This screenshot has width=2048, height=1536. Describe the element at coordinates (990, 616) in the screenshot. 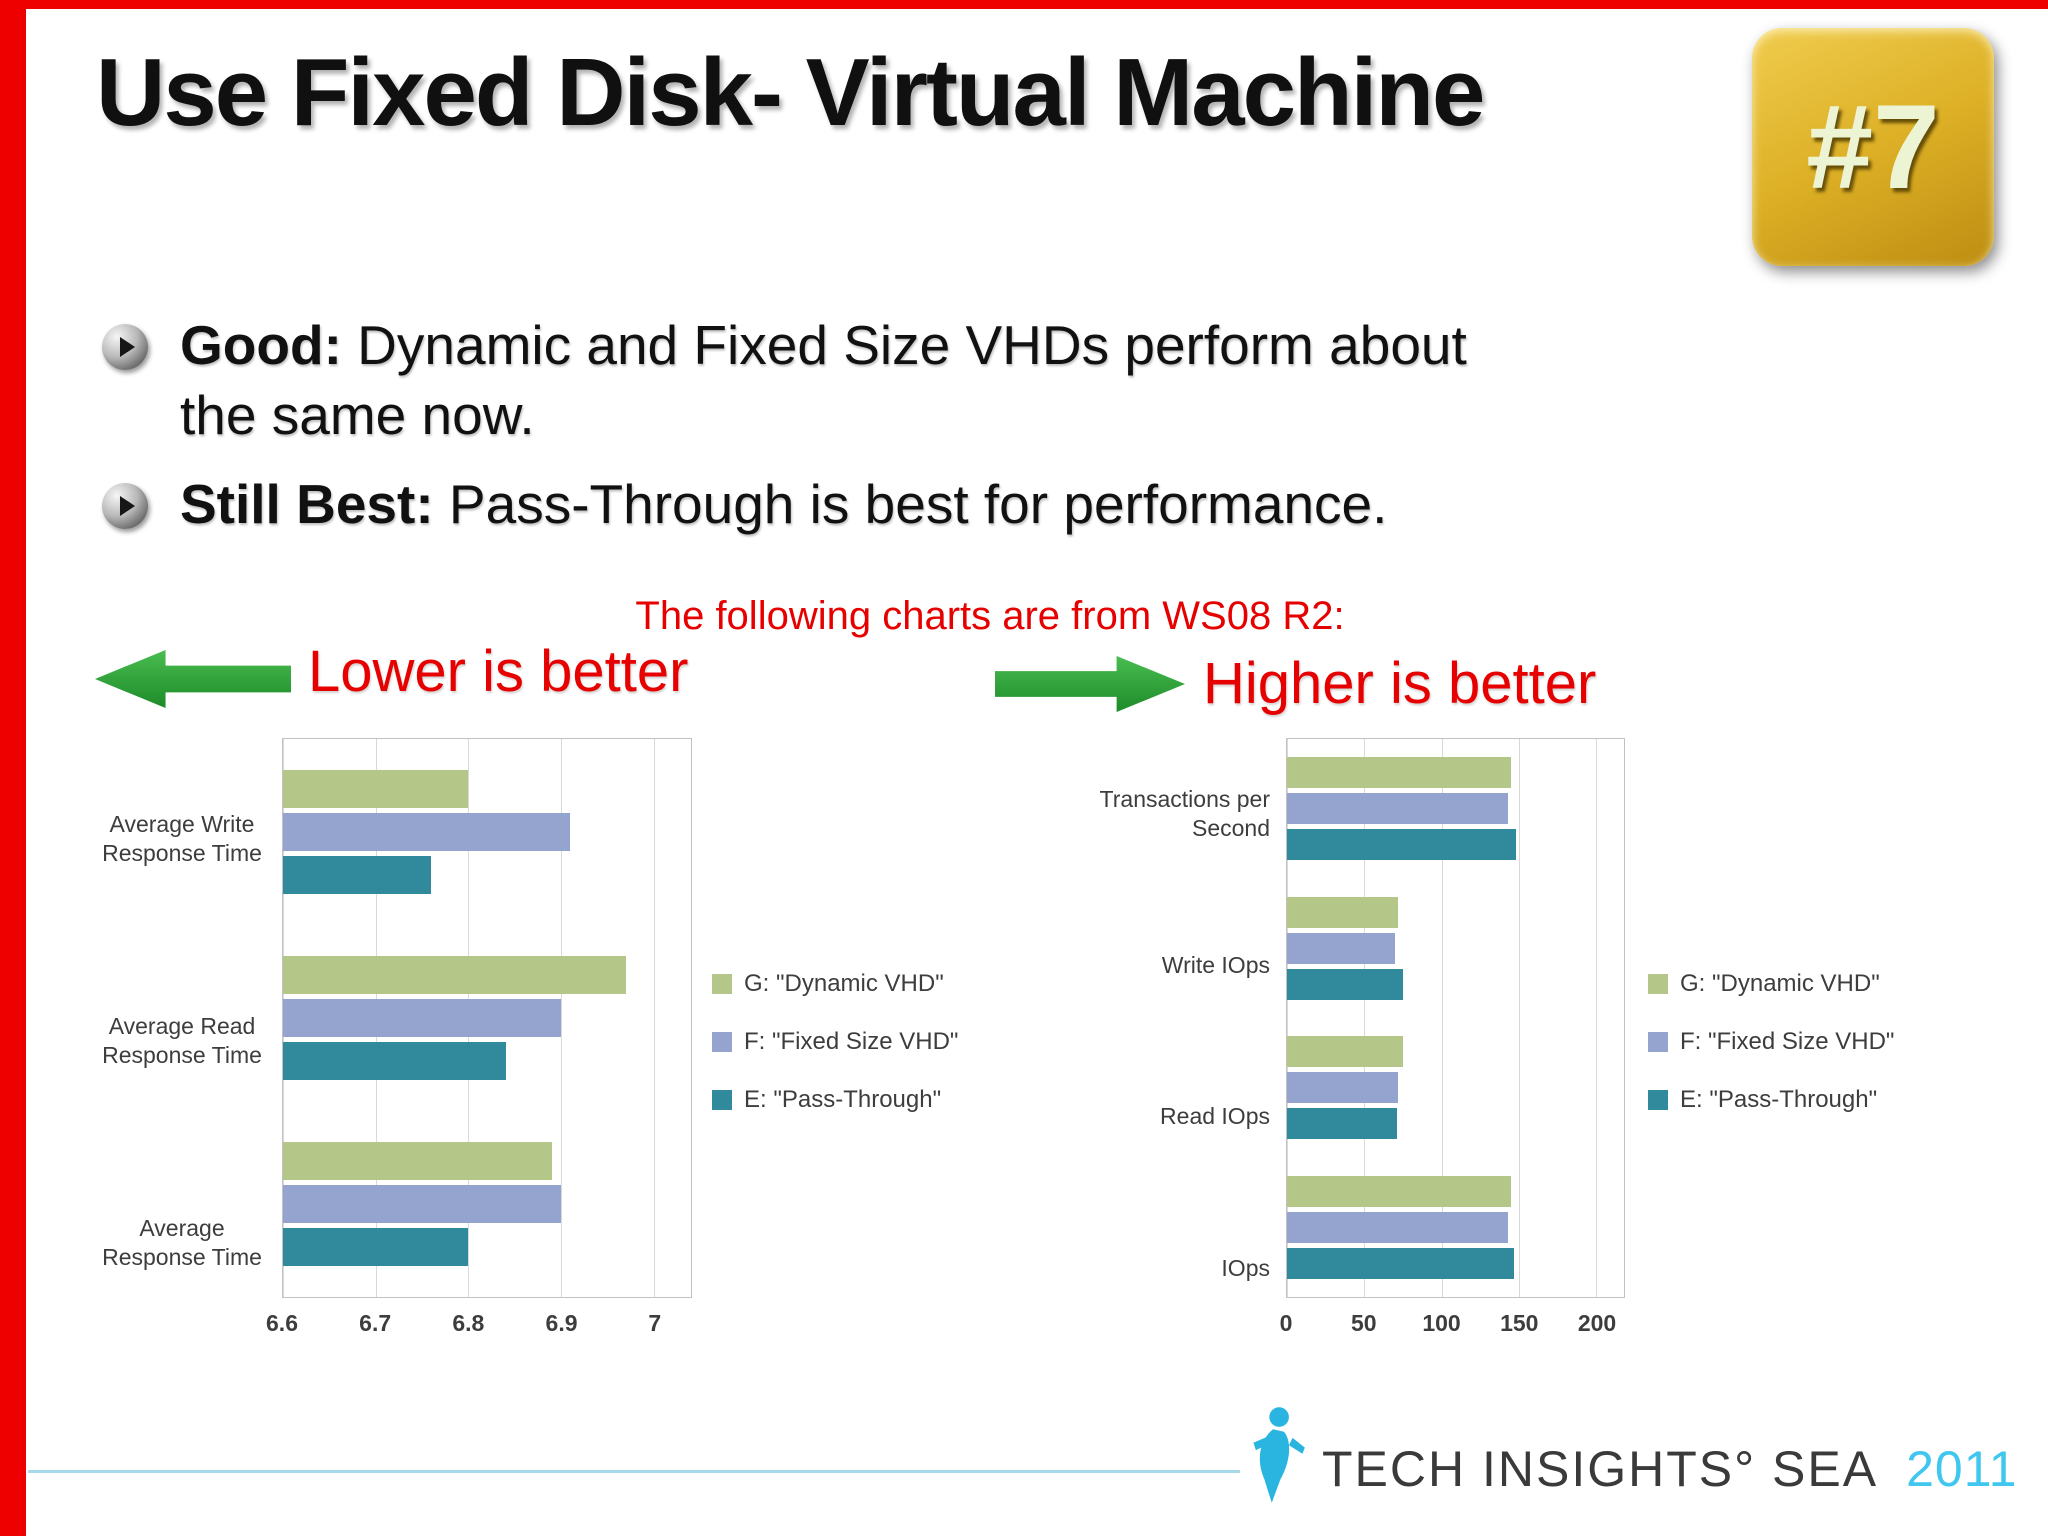

I see `charts-source-note: The following charts are from WS08 R2:` at that location.